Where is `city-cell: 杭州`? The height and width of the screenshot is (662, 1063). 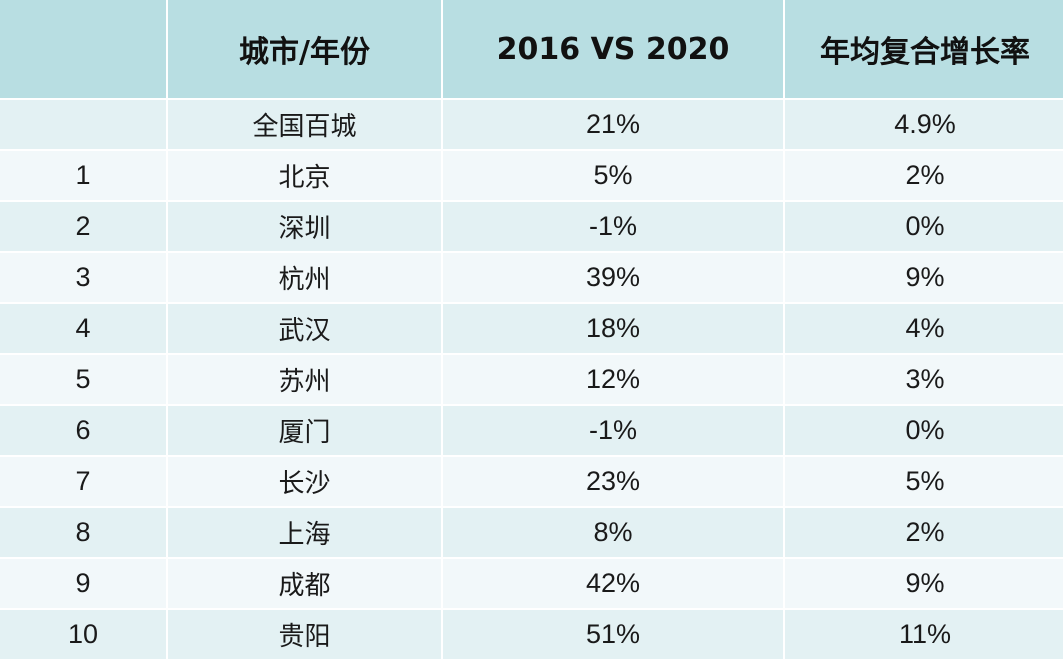
city-cell: 杭州 is located at coordinates (304, 277).